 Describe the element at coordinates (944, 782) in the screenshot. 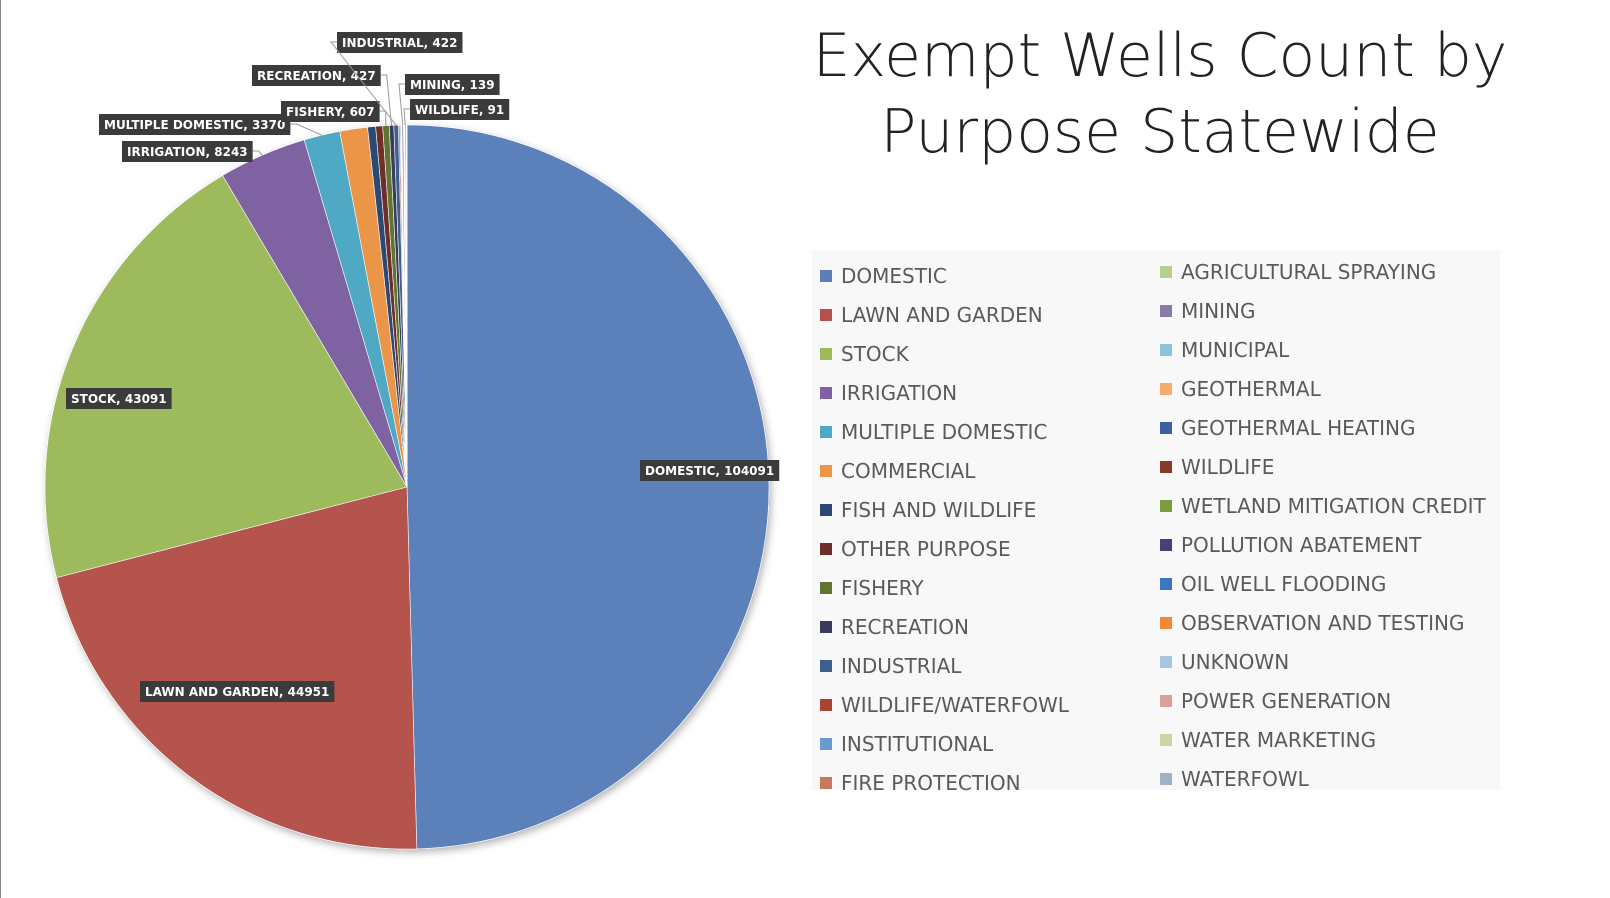

I see `legend-item: FIRE PROTECTION` at that location.